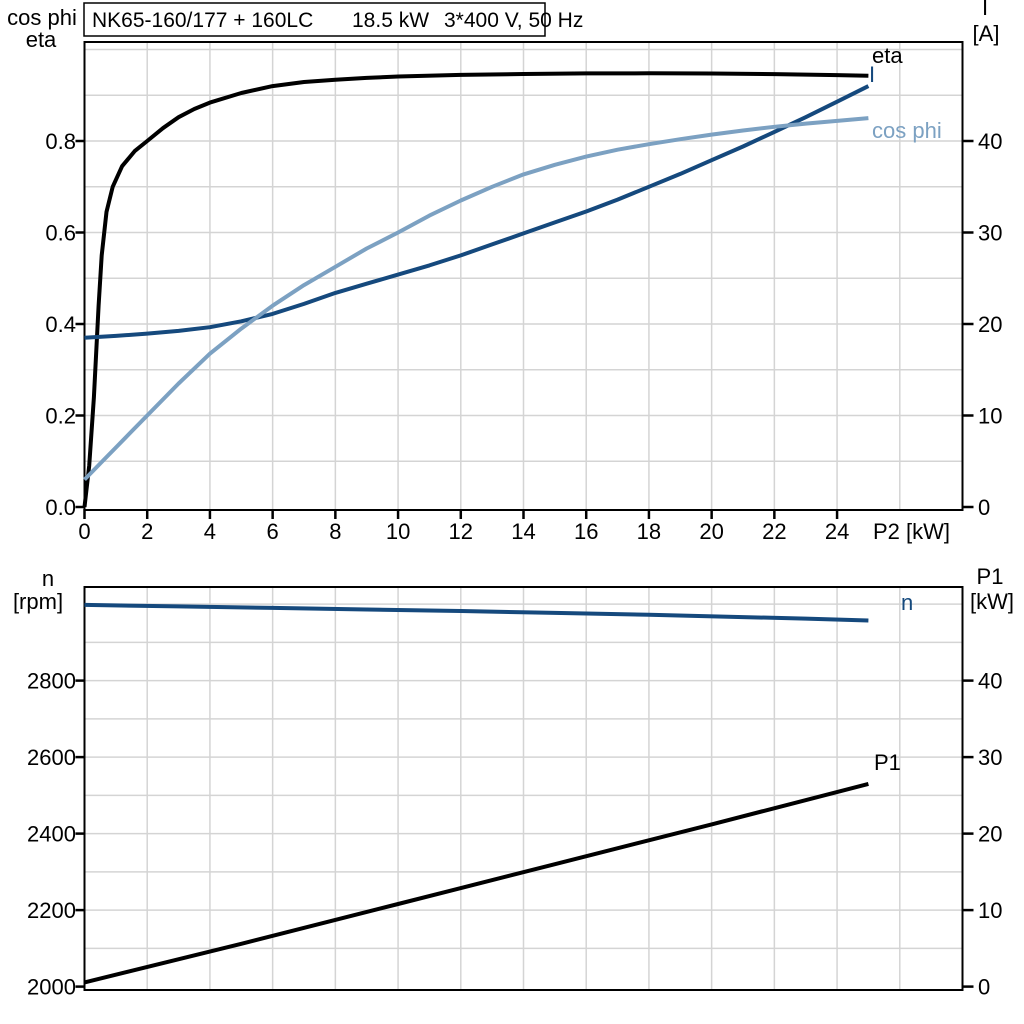 This screenshot has height=1024, width=1024. Describe the element at coordinates (60, 416) in the screenshot. I see `top-left-tick-label: 0.2` at that location.